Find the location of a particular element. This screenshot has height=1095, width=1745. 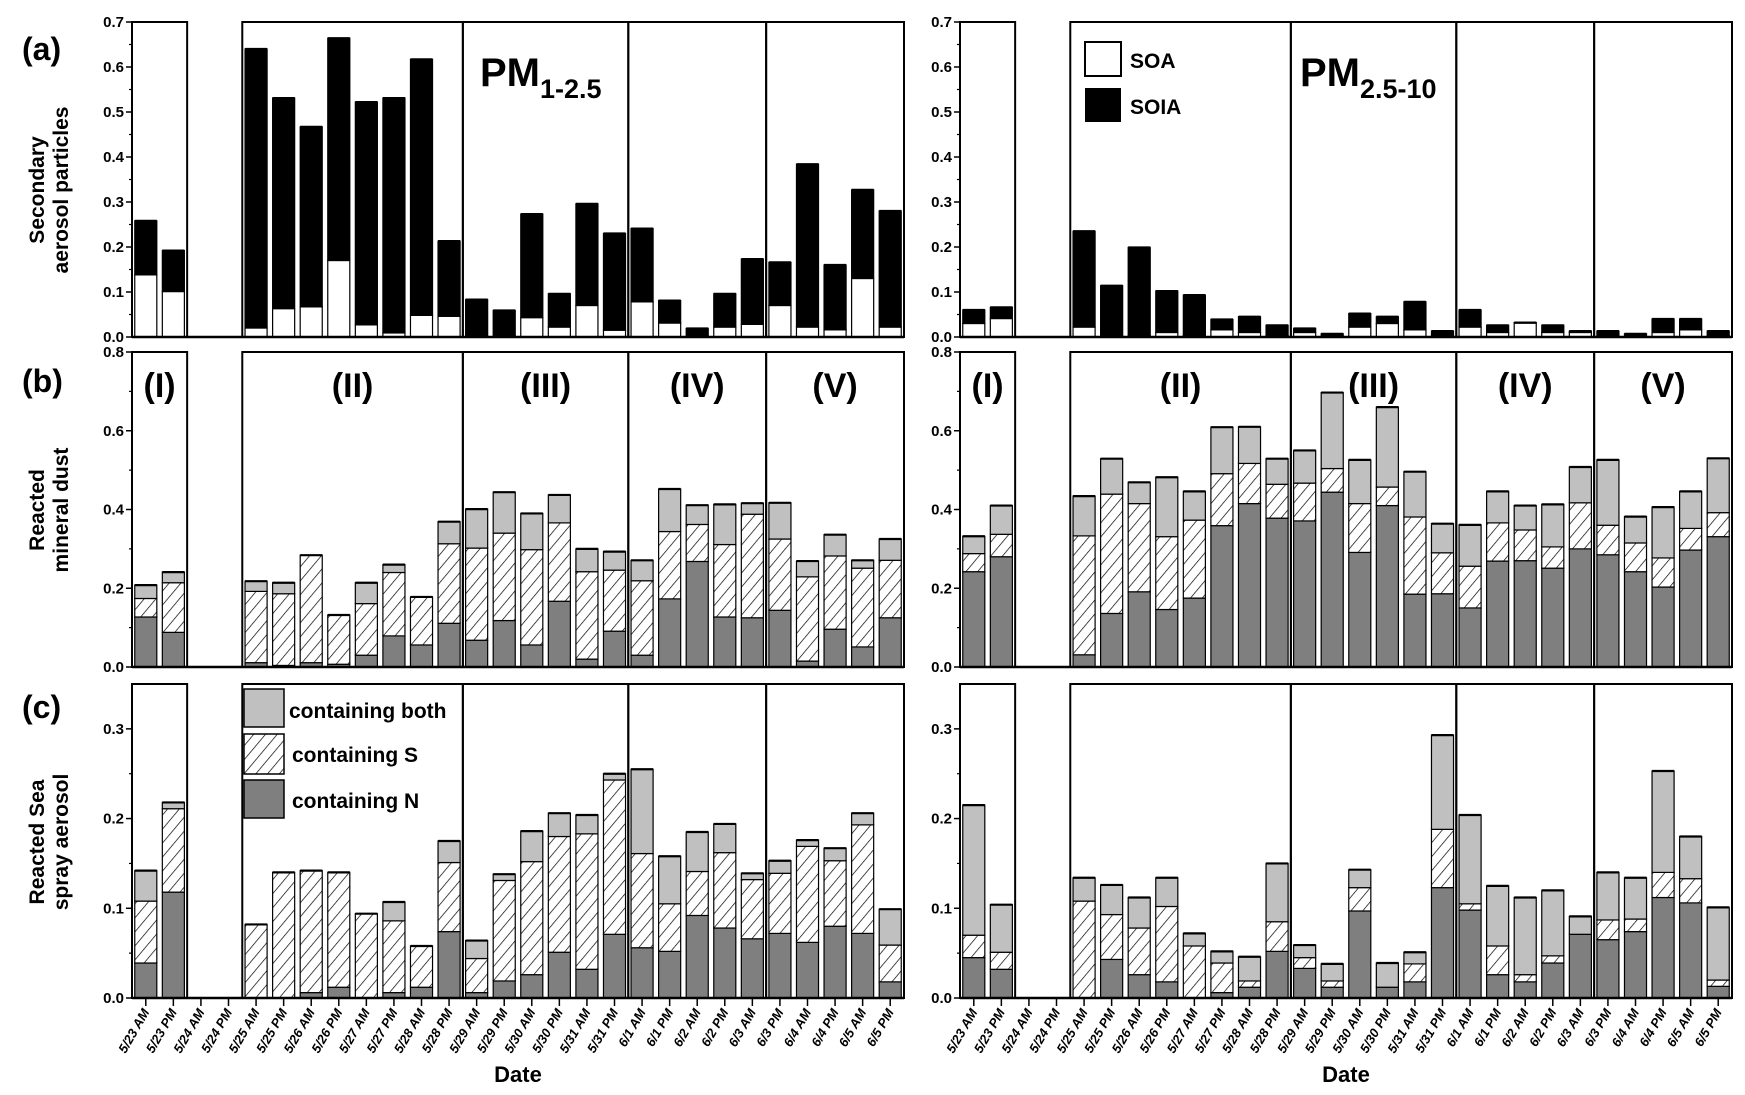

bar-soia-5-30-PM is located at coordinates (559, 310).